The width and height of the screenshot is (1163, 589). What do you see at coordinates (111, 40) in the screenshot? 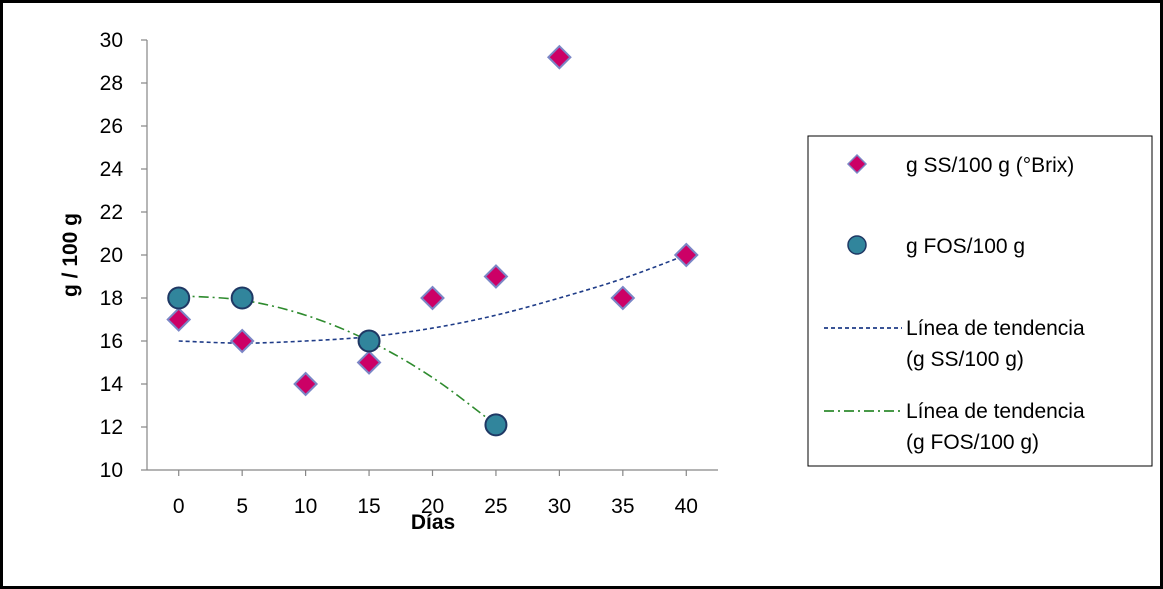
I see `y-tick-label: 30` at bounding box center [111, 40].